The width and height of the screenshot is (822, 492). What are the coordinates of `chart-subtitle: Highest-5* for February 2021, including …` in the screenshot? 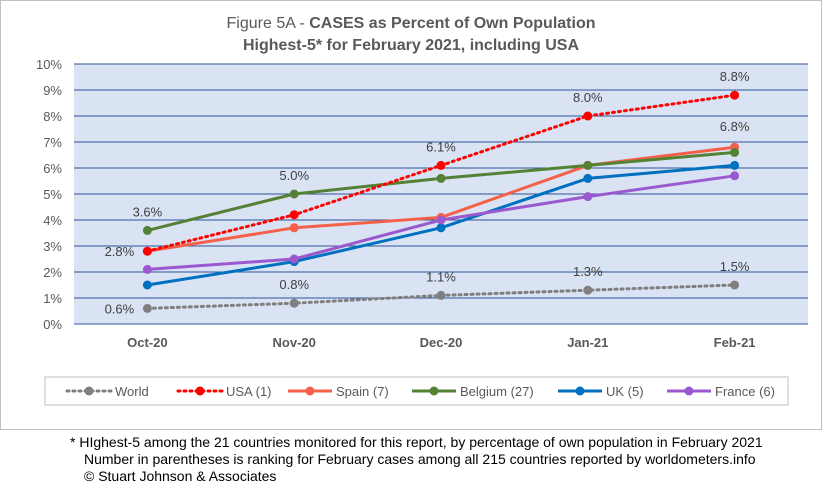 It's located at (411, 45).